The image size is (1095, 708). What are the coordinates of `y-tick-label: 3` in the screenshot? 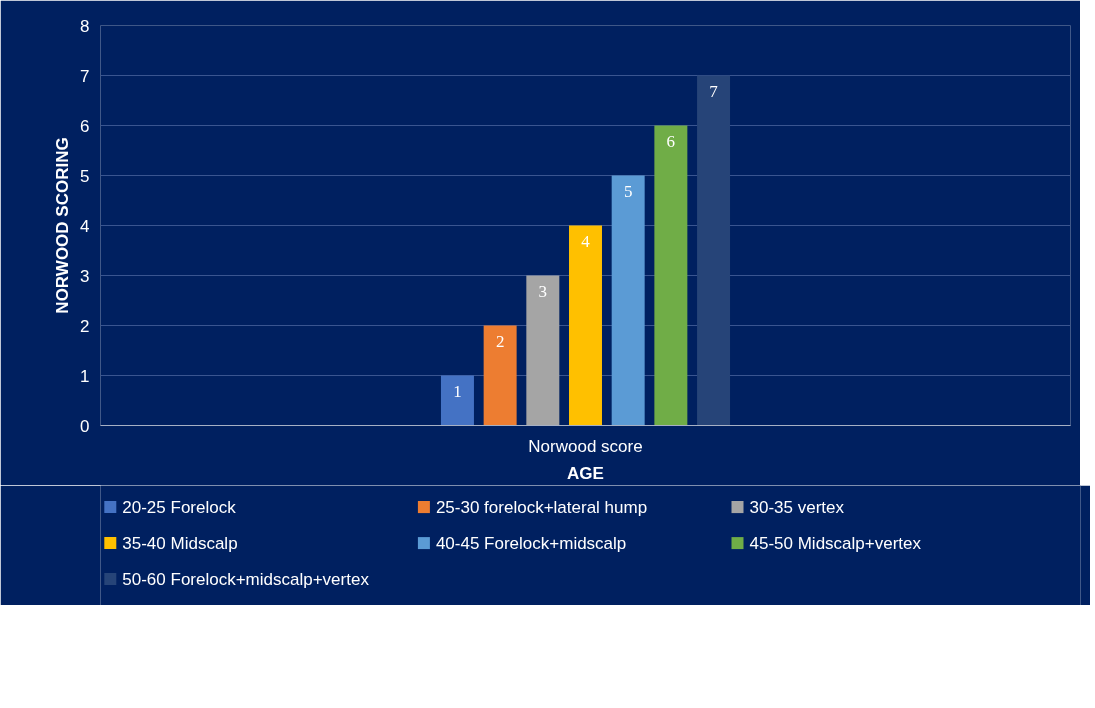 It's located at (85, 276).